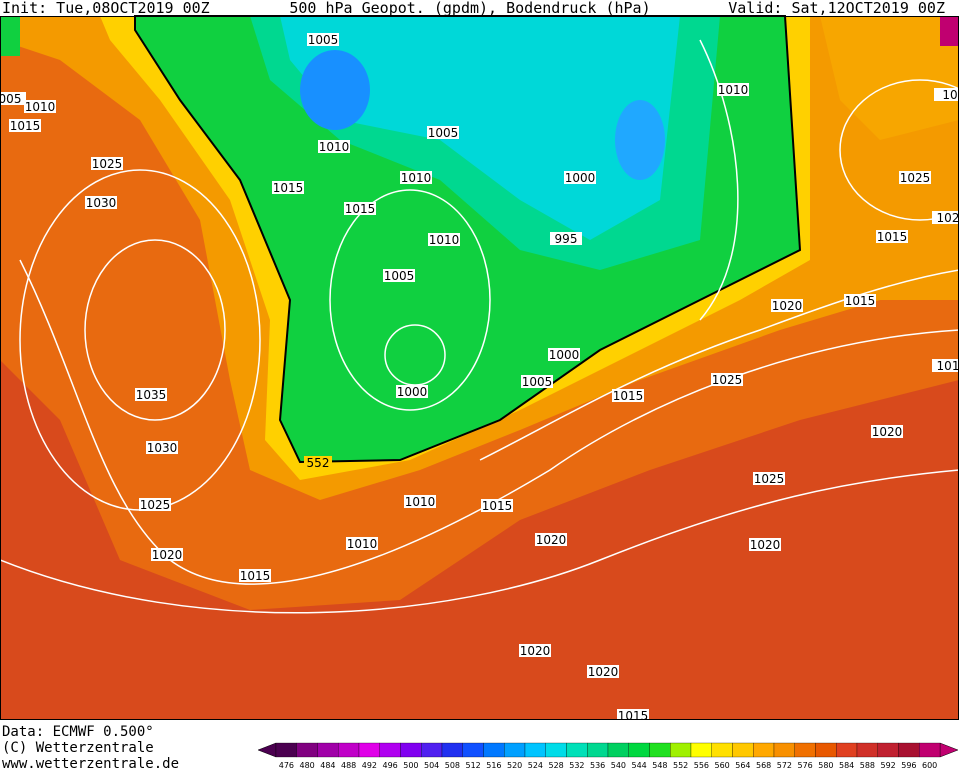 This screenshot has height=770, width=959. I want to click on contour-label-bg, so click(318, 462).